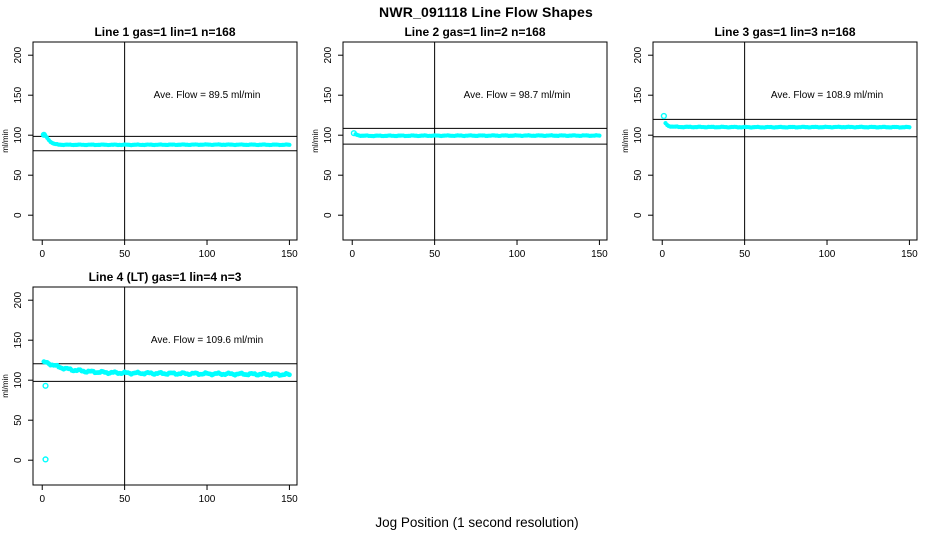 This screenshot has width=936, height=540. What do you see at coordinates (517, 95) in the screenshot?
I see `ave-flow-annotation: Ave. Flow = 98.7 ml/min` at bounding box center [517, 95].